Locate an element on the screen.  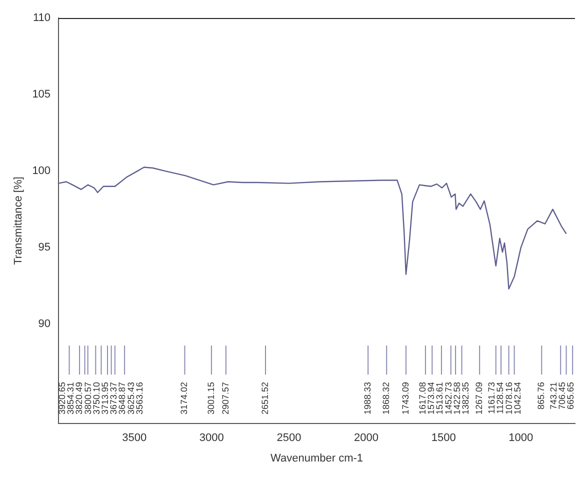
ref-line-label: 1573.94 is located at coordinates (431, 398).